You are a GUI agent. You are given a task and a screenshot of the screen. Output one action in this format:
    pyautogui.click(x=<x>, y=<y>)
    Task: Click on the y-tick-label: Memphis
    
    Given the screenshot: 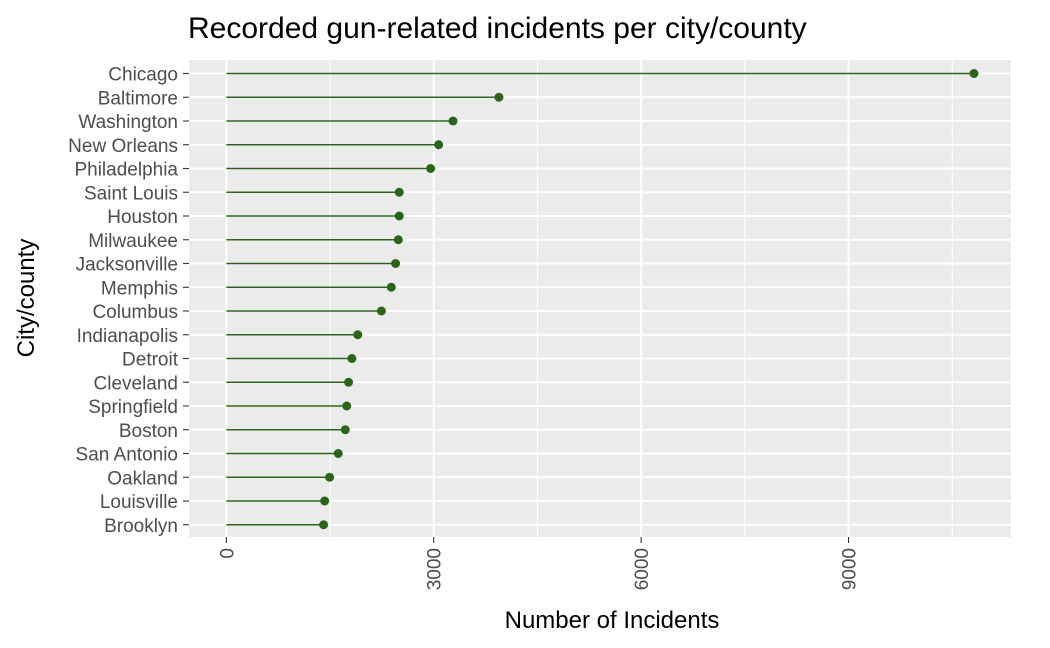 What is the action you would take?
    pyautogui.click(x=139, y=288)
    